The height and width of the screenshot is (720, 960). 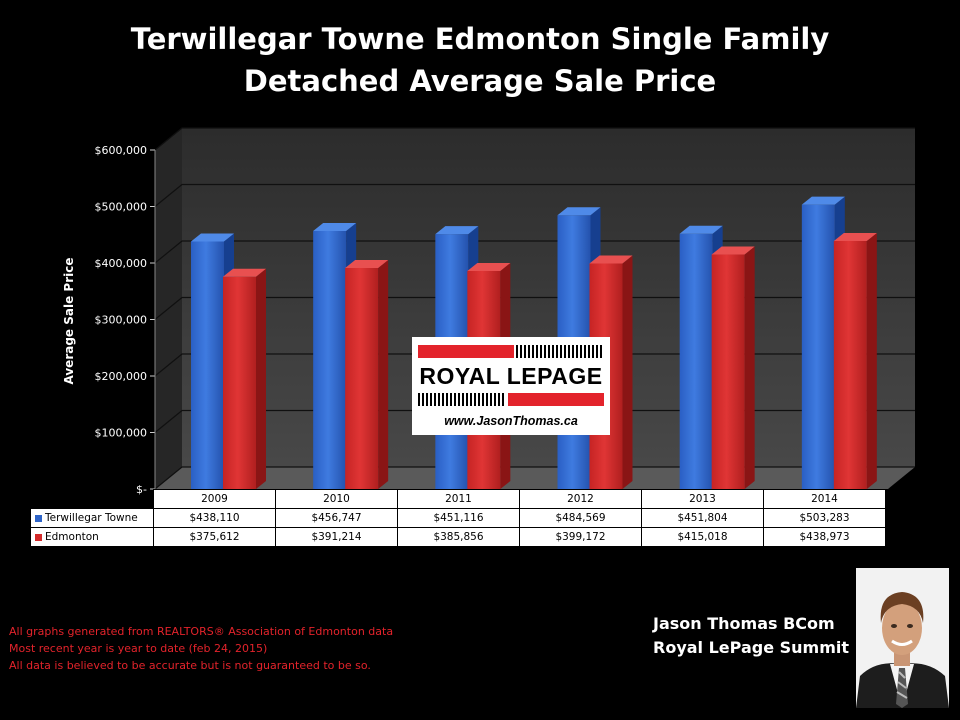 I want to click on logo-barcode-bottom, so click(x=462, y=399).